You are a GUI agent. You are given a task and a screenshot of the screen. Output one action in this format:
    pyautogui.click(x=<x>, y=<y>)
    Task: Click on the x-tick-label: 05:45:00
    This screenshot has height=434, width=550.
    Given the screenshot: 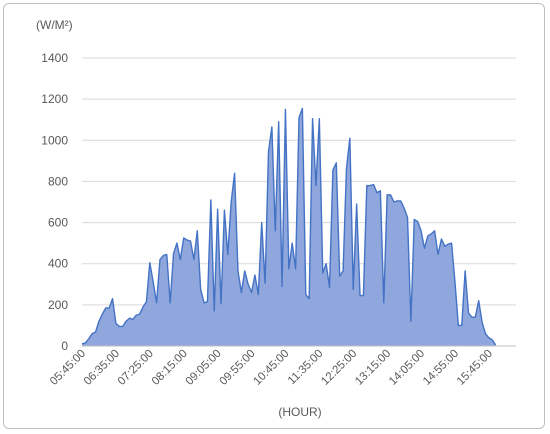 What is the action you would take?
    pyautogui.click(x=68, y=368)
    